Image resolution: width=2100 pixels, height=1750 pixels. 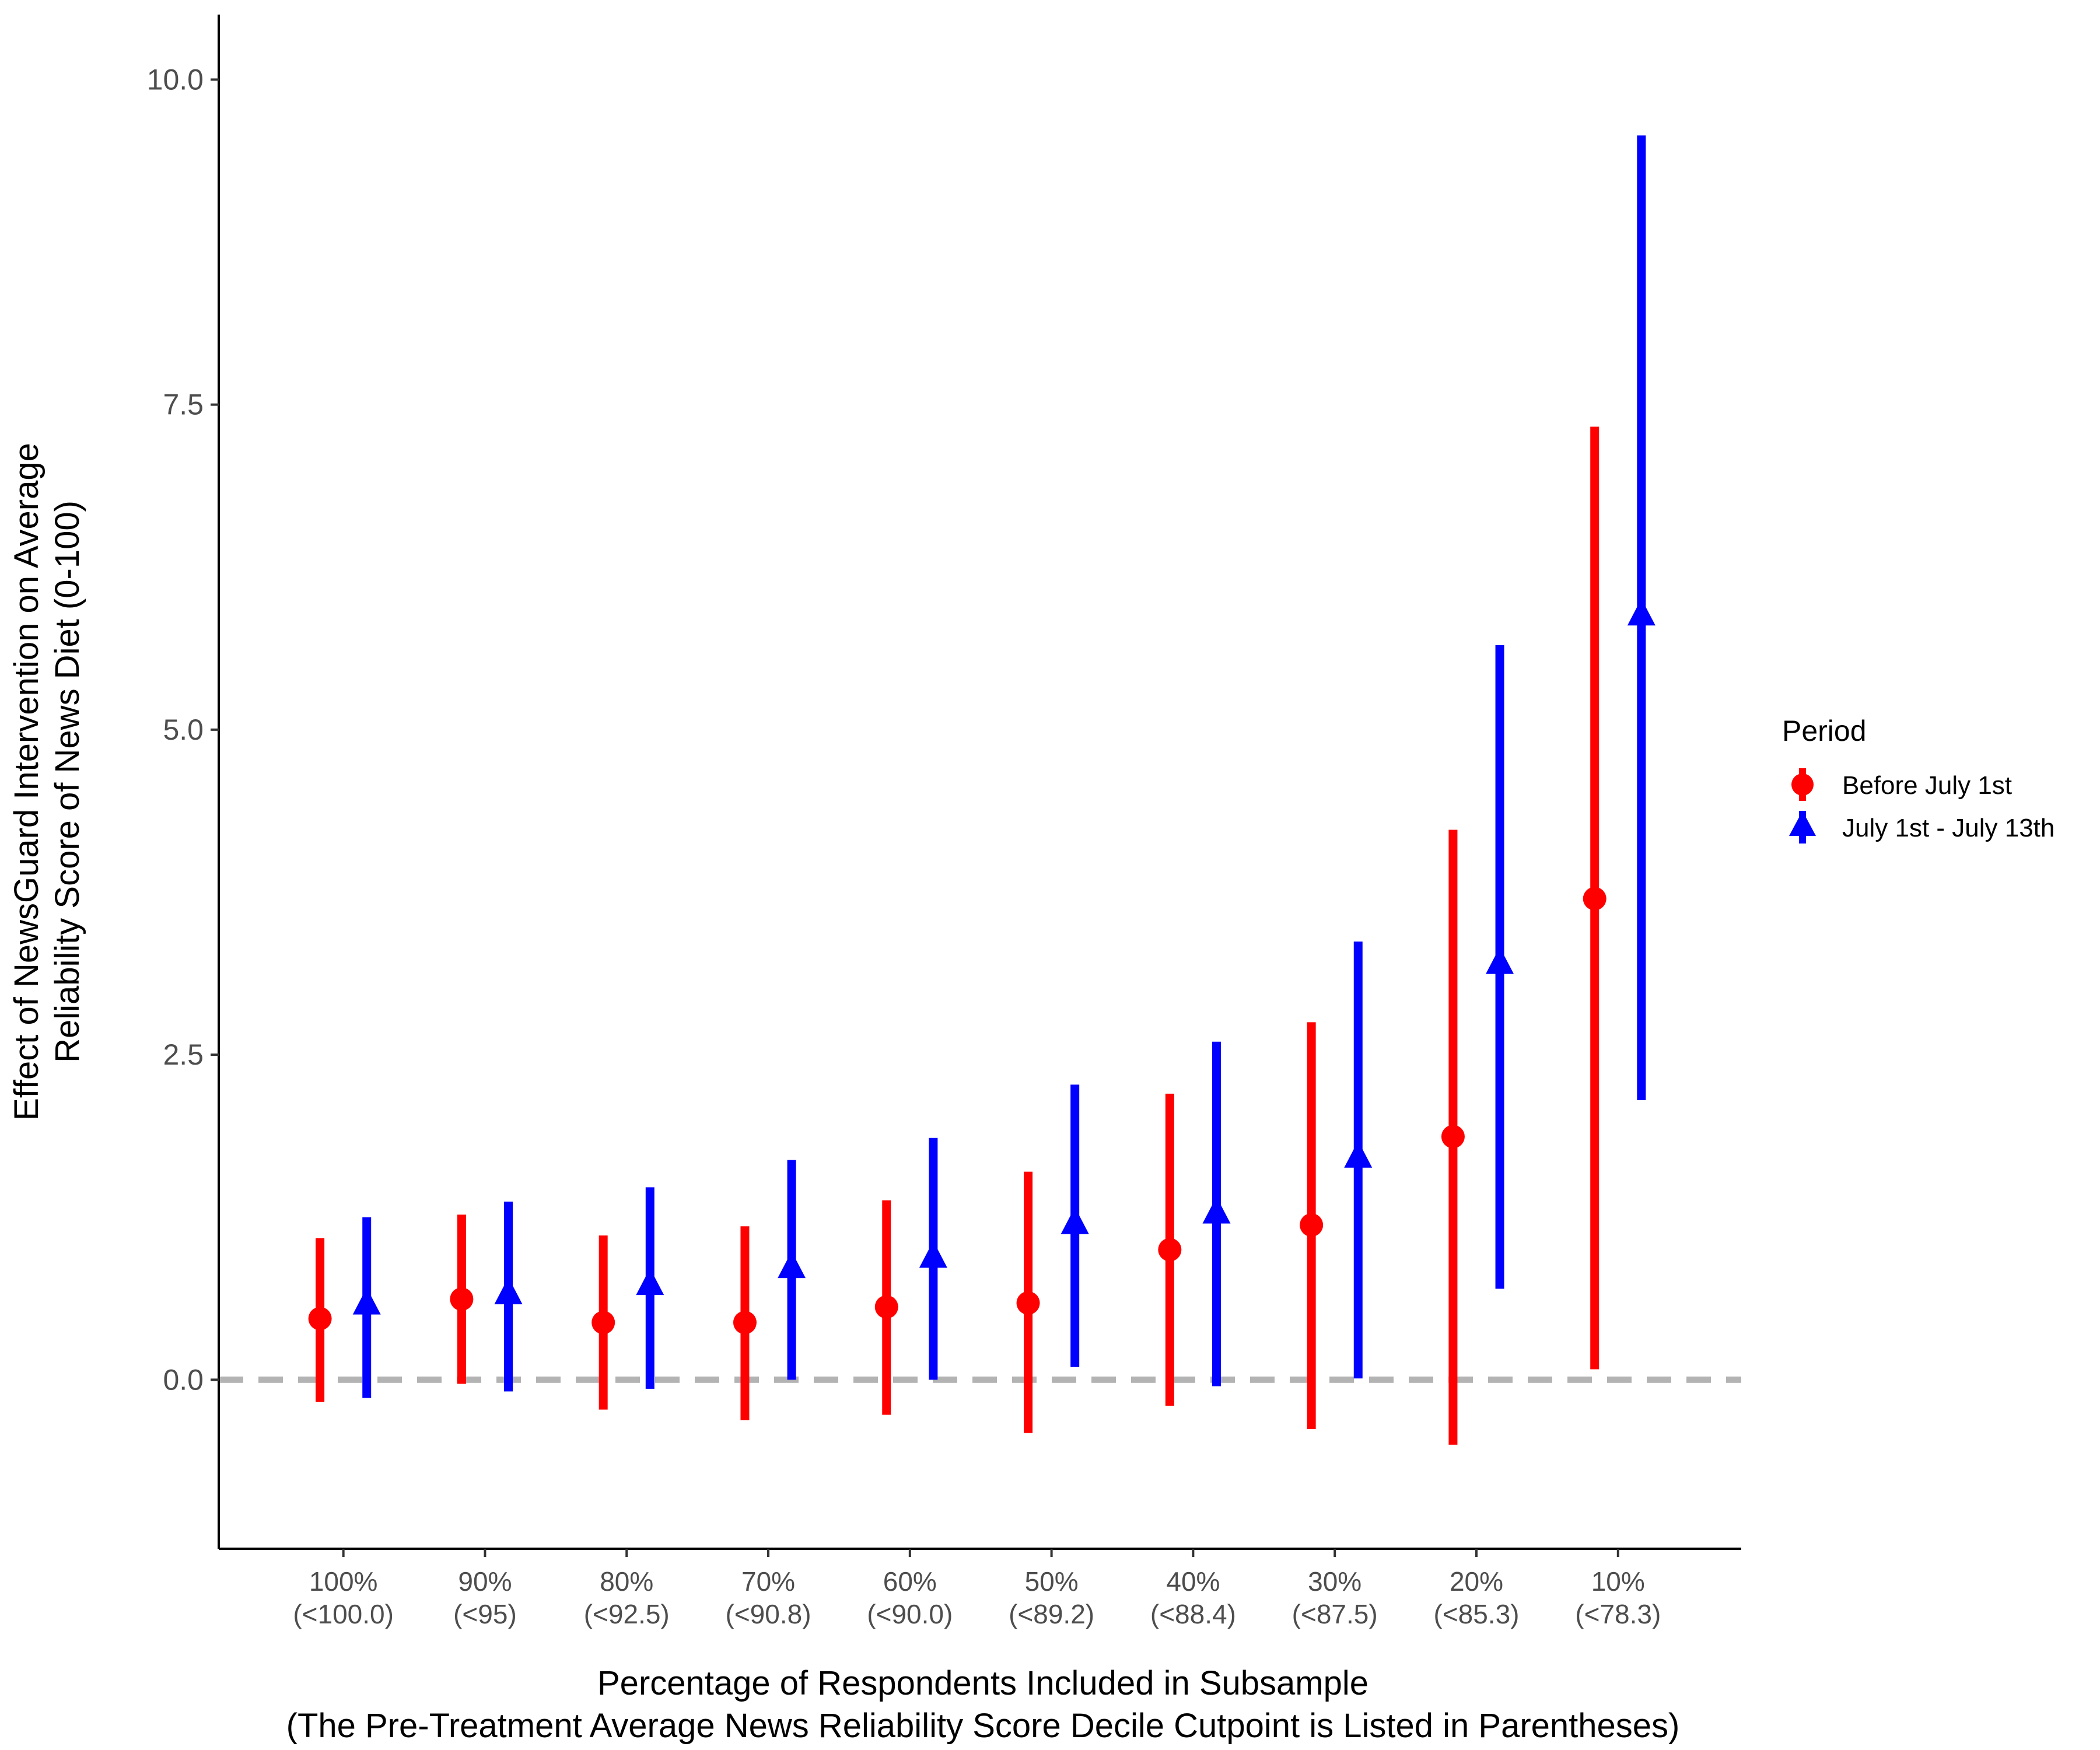 I want to click on legend-title: Period, so click(x=1824, y=731).